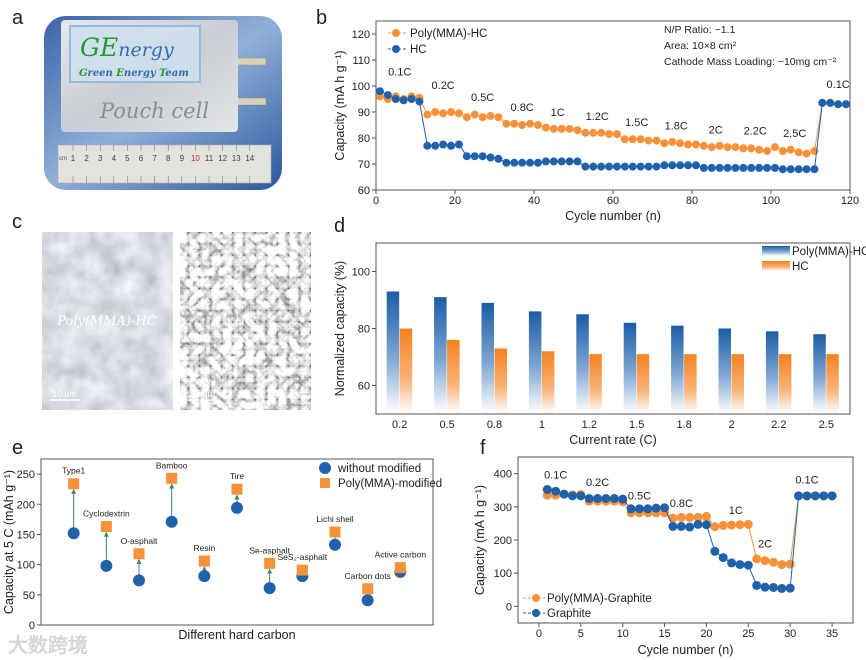 The image size is (866, 660). I want to click on tab-top, so click(251, 61).